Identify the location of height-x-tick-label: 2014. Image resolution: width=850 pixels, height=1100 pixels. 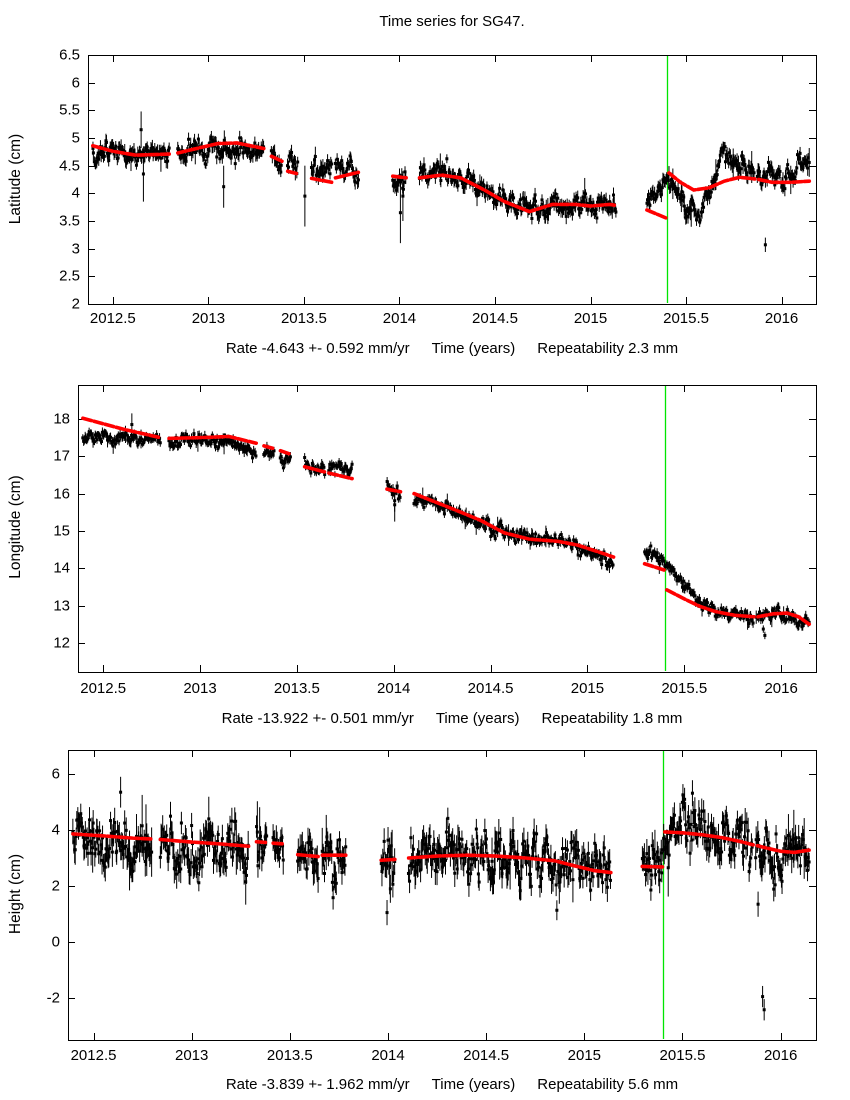
(388, 1055).